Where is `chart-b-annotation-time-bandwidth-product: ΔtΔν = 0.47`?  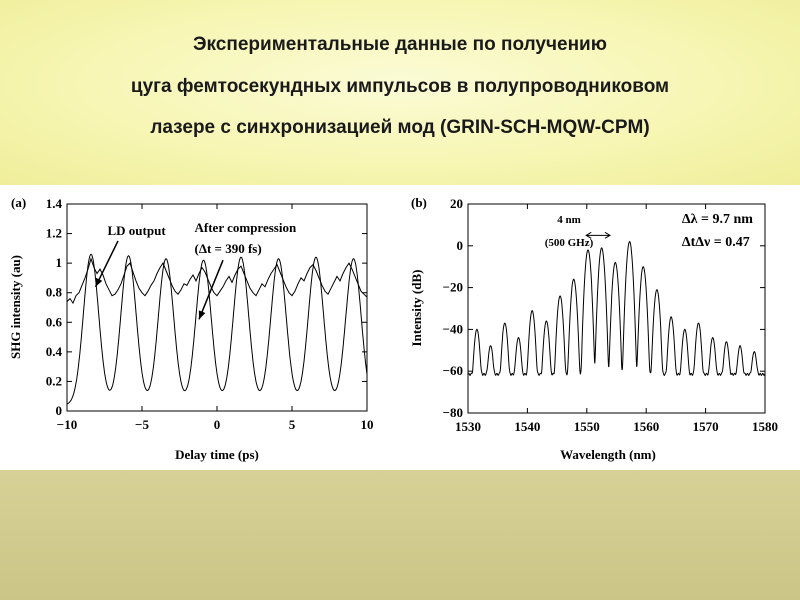 chart-b-annotation-time-bandwidth-product: ΔtΔν = 0.47 is located at coordinates (716, 242).